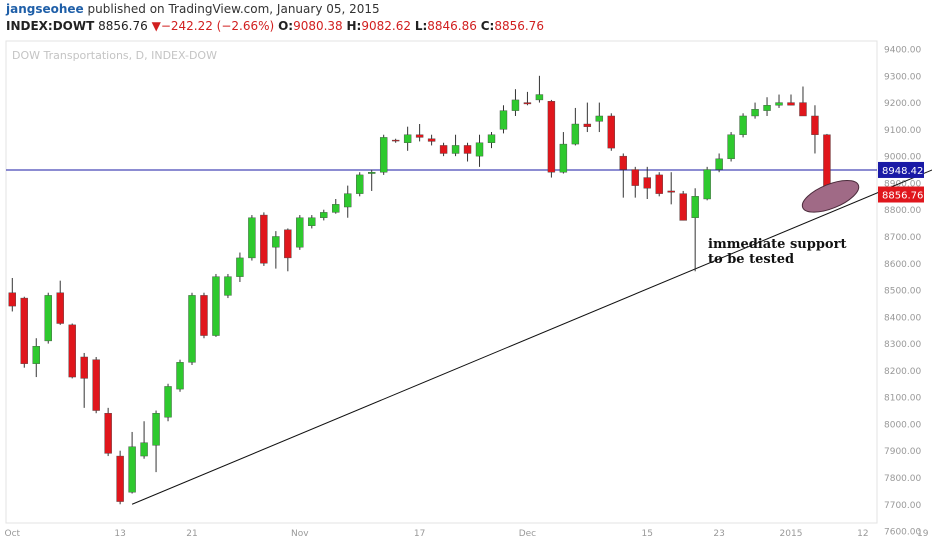  What do you see at coordinates (191, 534) in the screenshot?
I see `x-tick-label: 21` at bounding box center [191, 534].